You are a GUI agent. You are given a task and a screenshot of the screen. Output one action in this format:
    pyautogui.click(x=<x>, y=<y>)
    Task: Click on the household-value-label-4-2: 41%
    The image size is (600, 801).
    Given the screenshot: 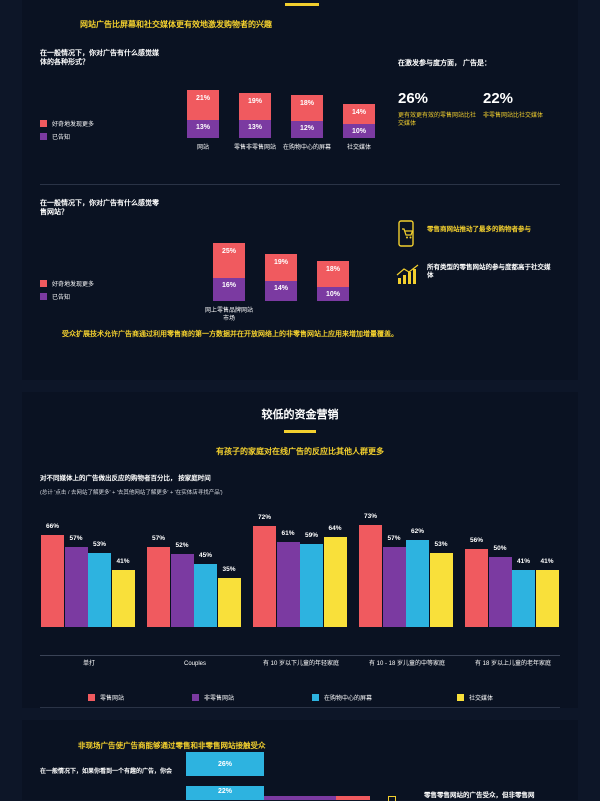 What is the action you would take?
    pyautogui.click(x=523, y=561)
    